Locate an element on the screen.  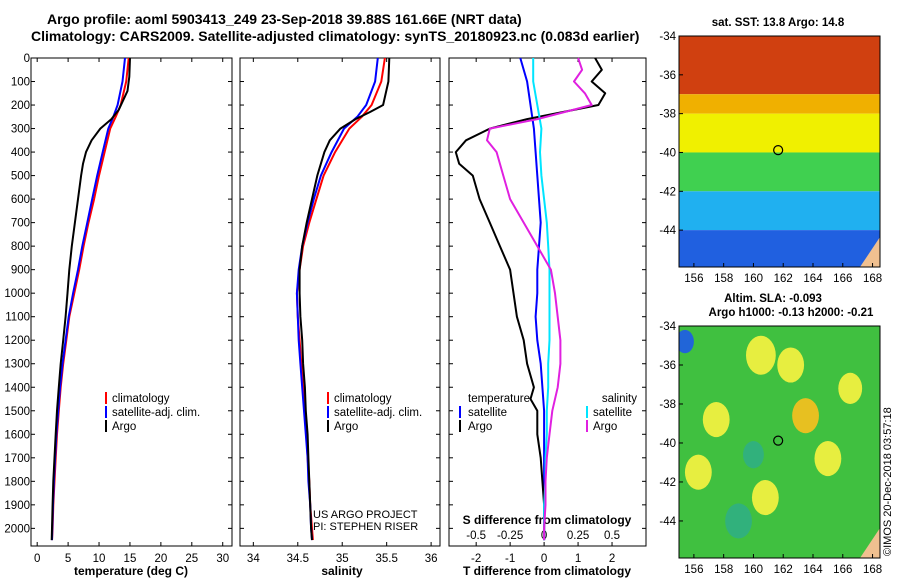
series-line-satellite-adj-clim- is located at coordinates (88, 299).